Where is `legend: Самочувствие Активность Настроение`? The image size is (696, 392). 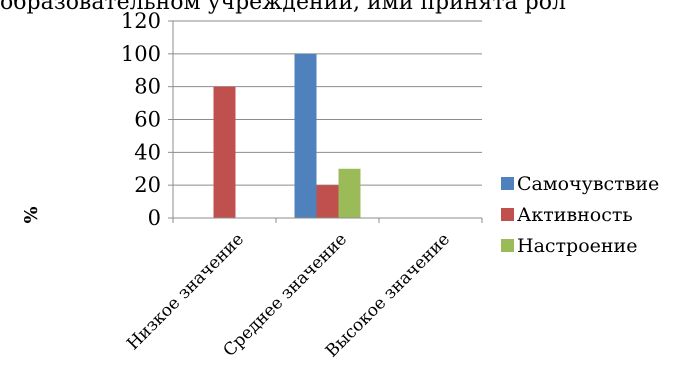 legend: Самочувствие Активность Настроение is located at coordinates (580, 215).